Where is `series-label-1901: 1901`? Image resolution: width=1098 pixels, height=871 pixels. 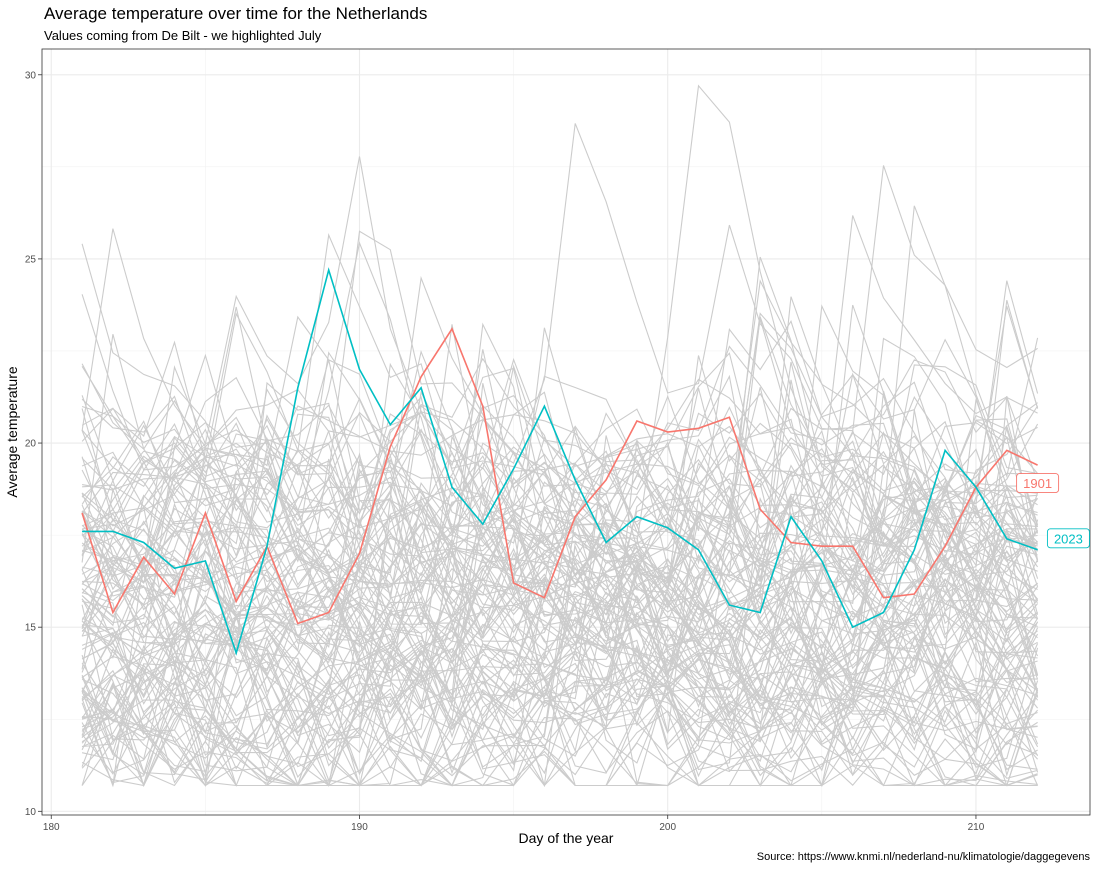
series-label-1901: 1901 is located at coordinates (1038, 483).